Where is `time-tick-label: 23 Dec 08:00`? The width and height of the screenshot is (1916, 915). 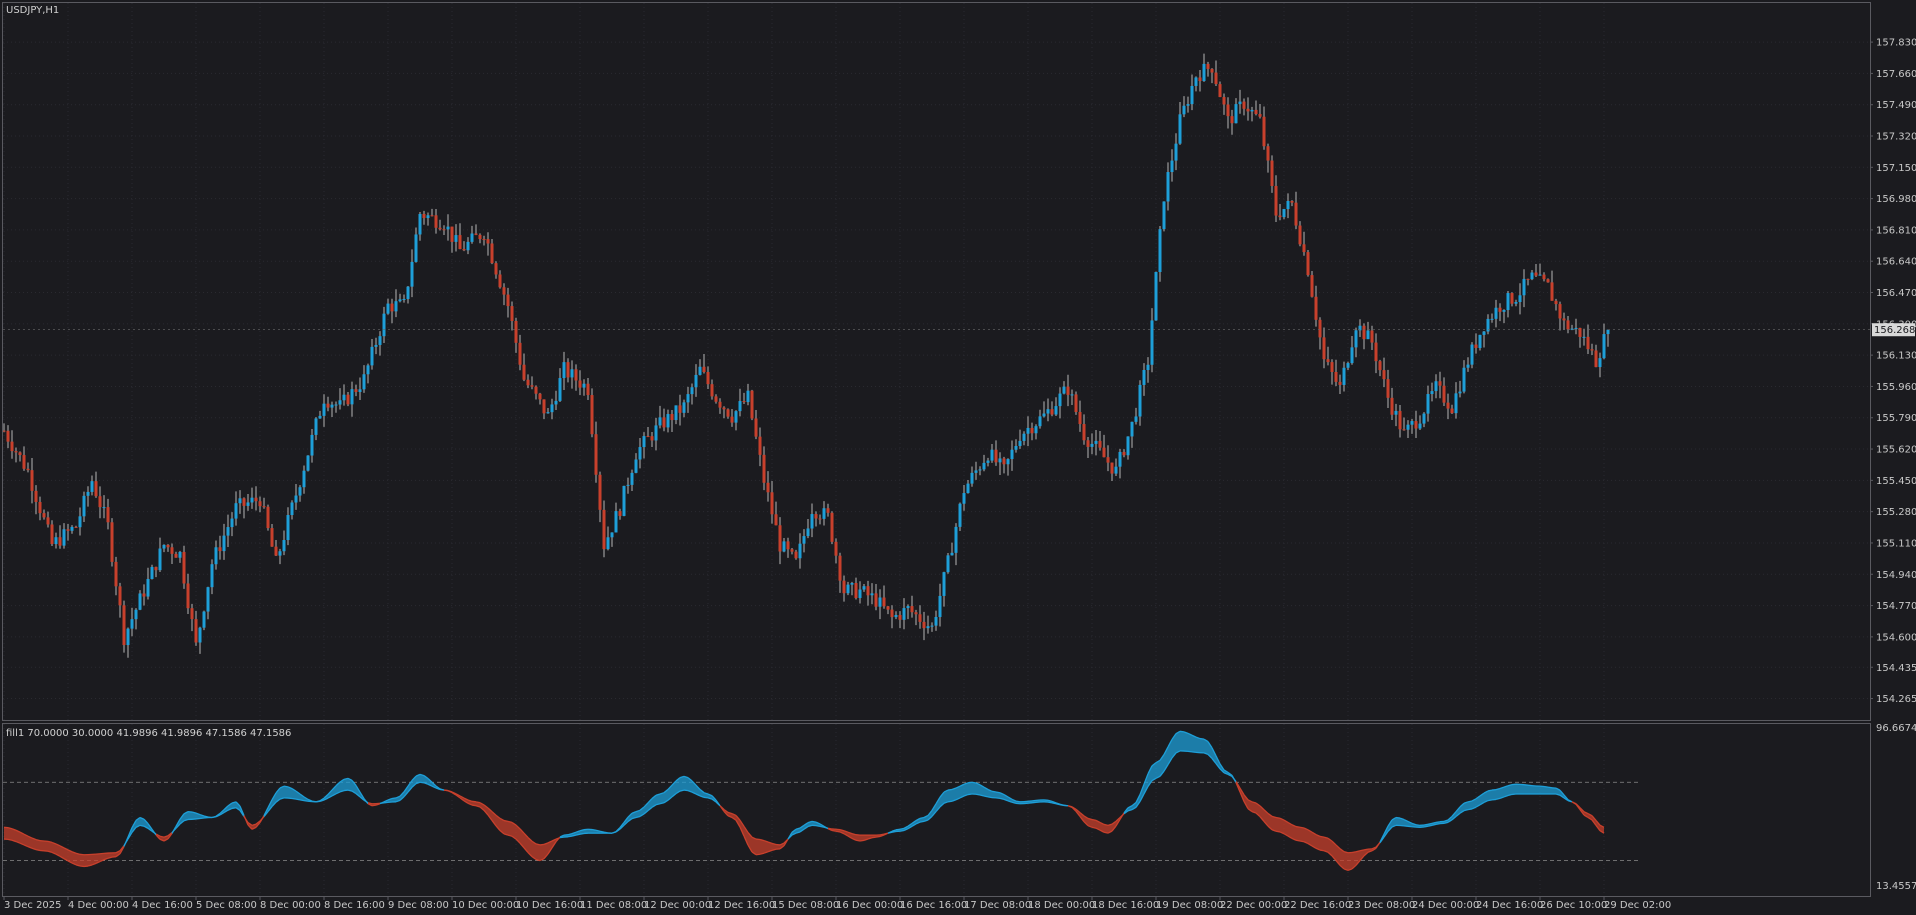 time-tick-label: 23 Dec 08:00 is located at coordinates (1381, 905).